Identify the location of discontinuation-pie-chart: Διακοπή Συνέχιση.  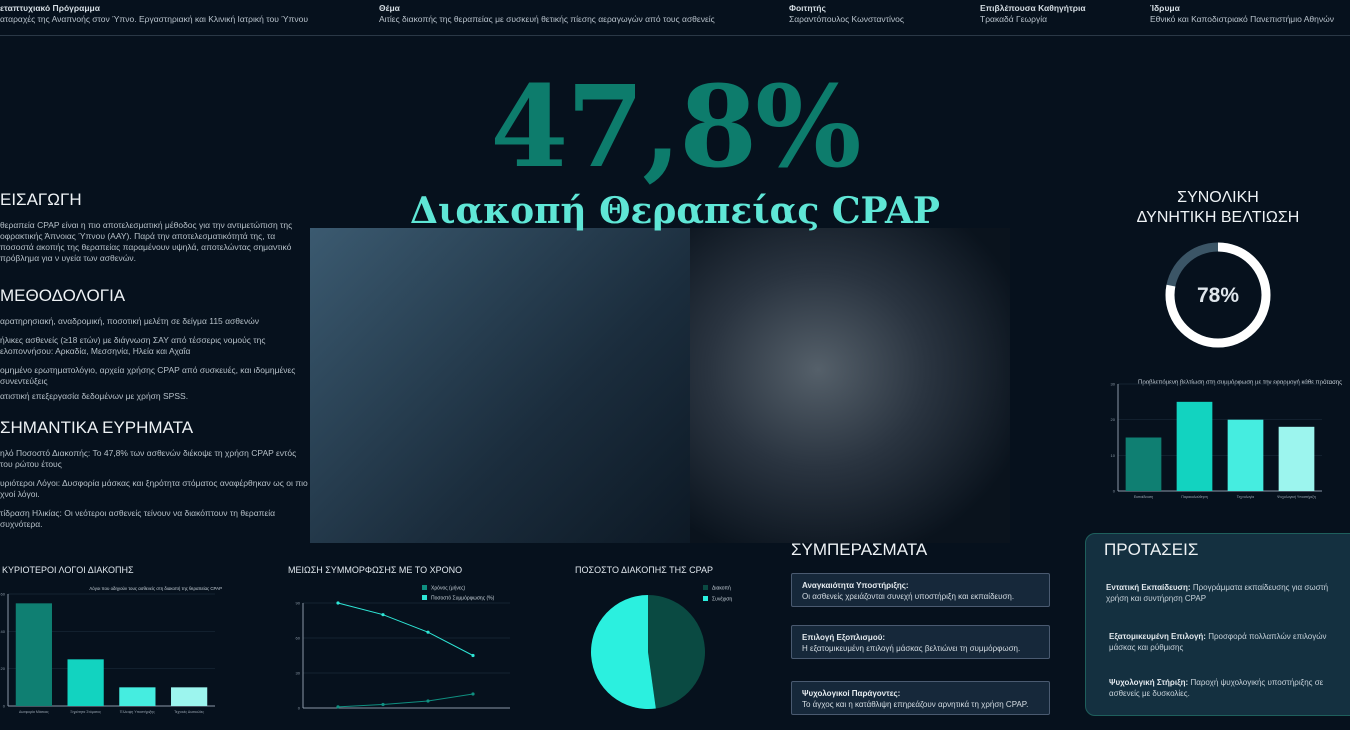
(661, 647).